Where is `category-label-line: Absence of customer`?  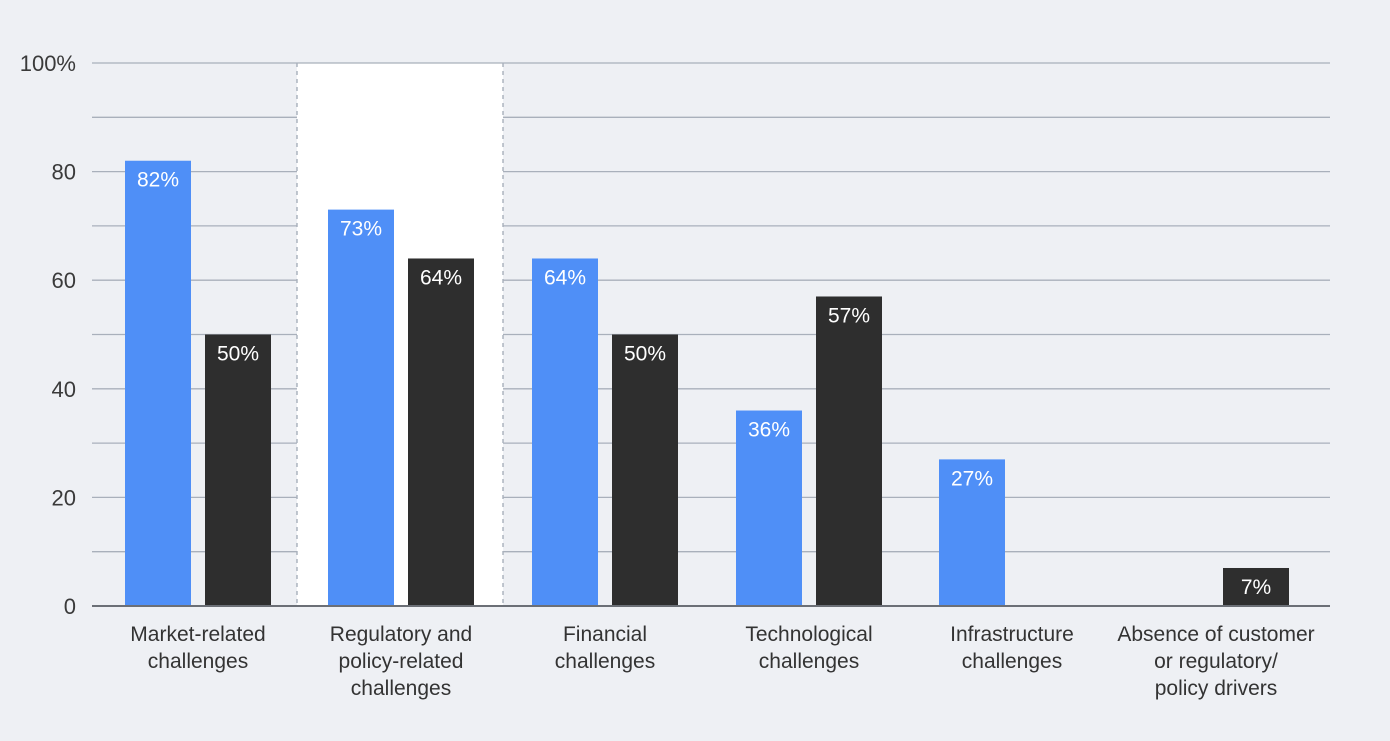 category-label-line: Absence of customer is located at coordinates (1215, 634).